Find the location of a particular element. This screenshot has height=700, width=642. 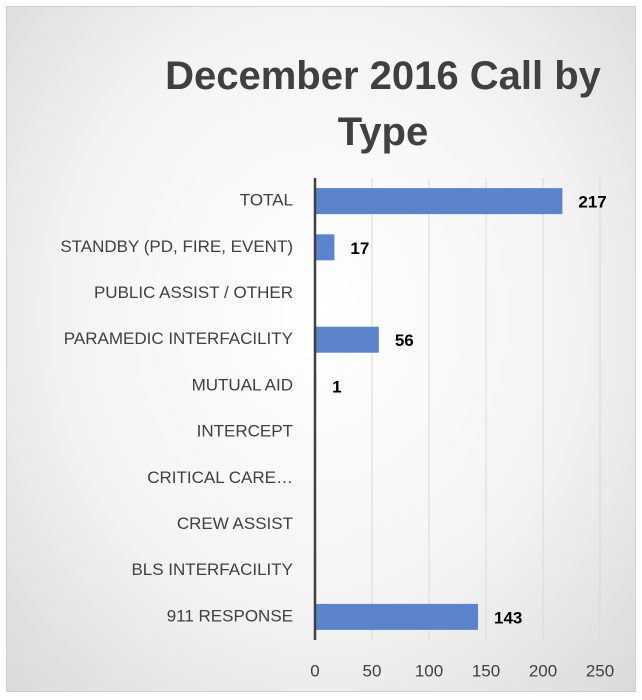

x-tick-label: 250 is located at coordinates (600, 670).